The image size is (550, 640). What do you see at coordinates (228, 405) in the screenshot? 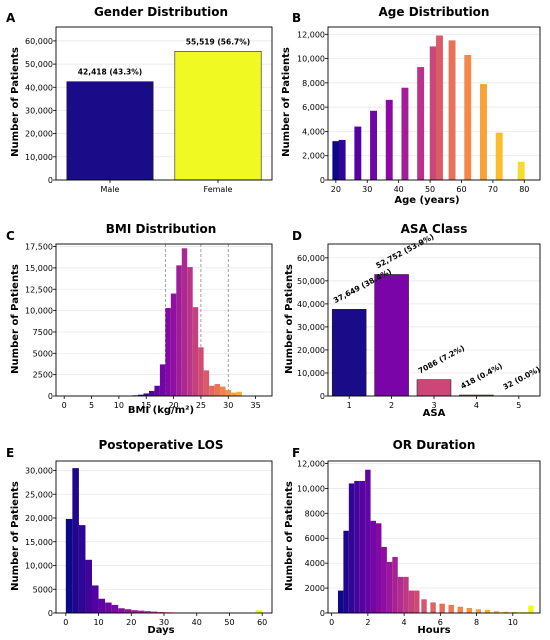
I see `x-tick-label: 30` at bounding box center [228, 405].